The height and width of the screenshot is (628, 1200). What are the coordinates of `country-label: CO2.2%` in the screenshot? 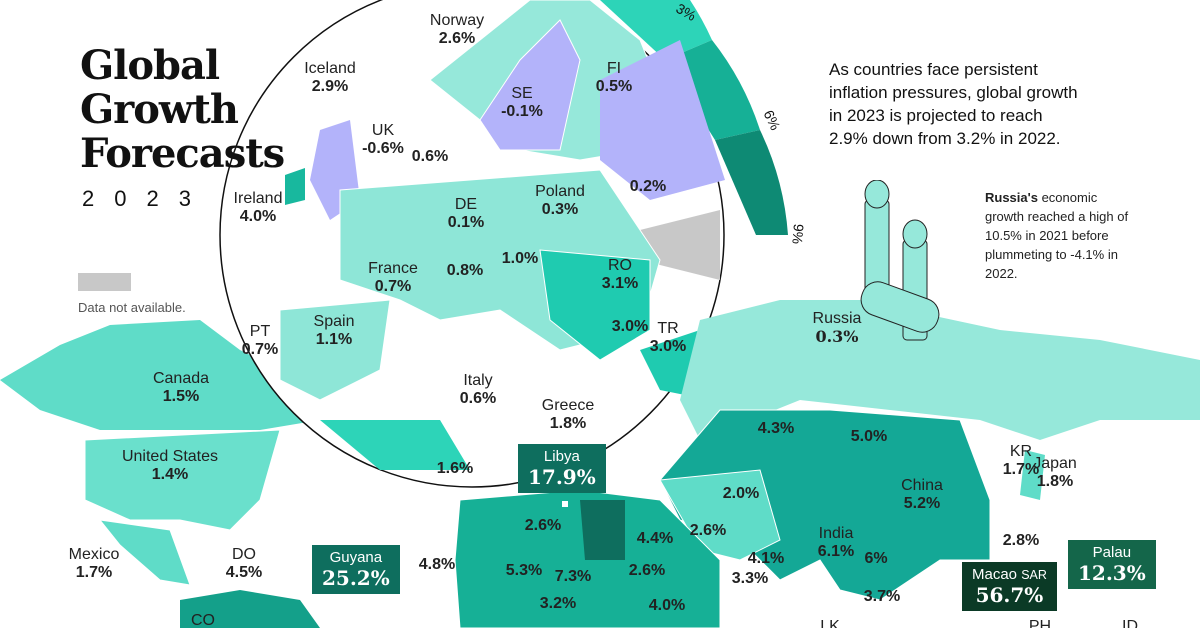 It's located at (203, 620).